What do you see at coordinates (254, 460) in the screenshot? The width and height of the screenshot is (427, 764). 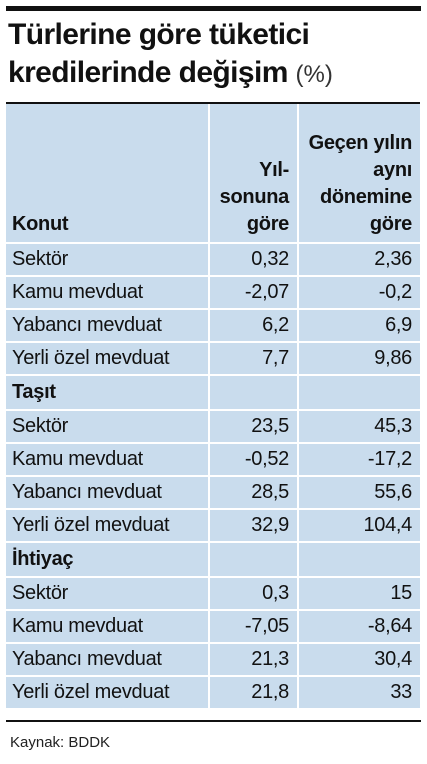 I see `value-year-to-date: -0,52` at bounding box center [254, 460].